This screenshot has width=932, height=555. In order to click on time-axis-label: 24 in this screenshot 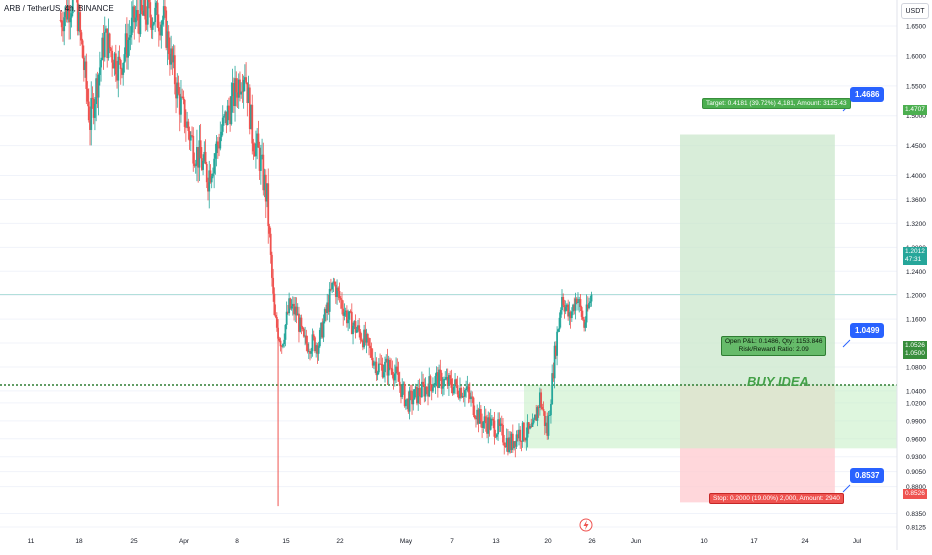, I will do `click(805, 541)`.